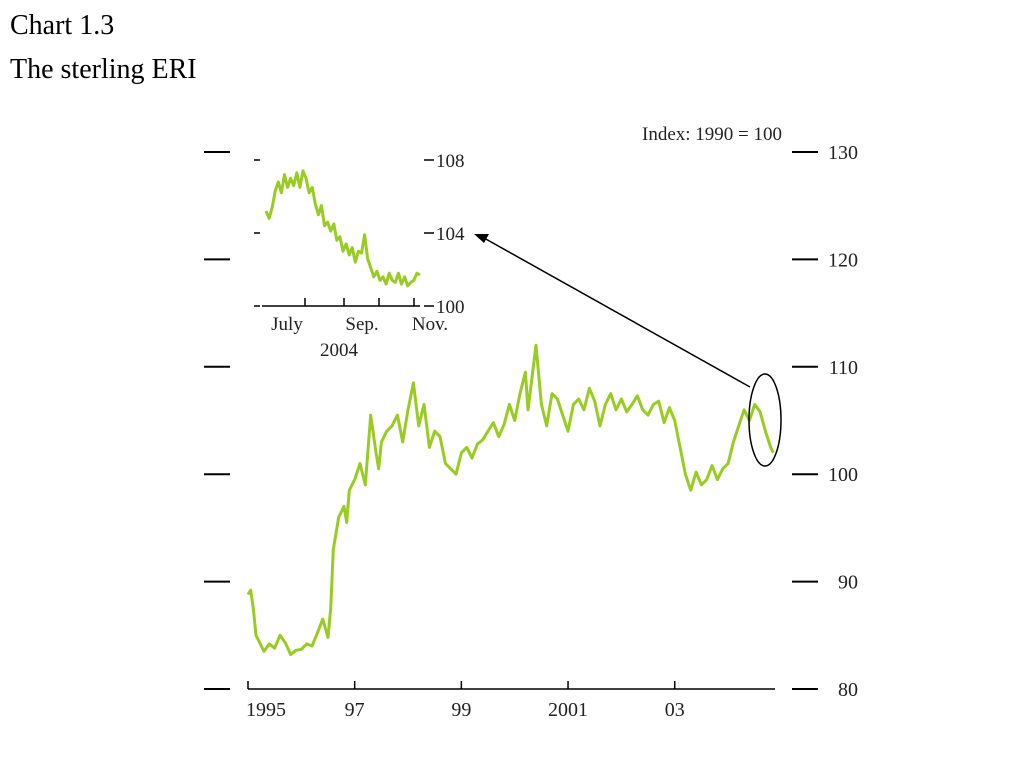  I want to click on inset-axes: 100 104 108 July Sep. Nov., so click(359, 243).